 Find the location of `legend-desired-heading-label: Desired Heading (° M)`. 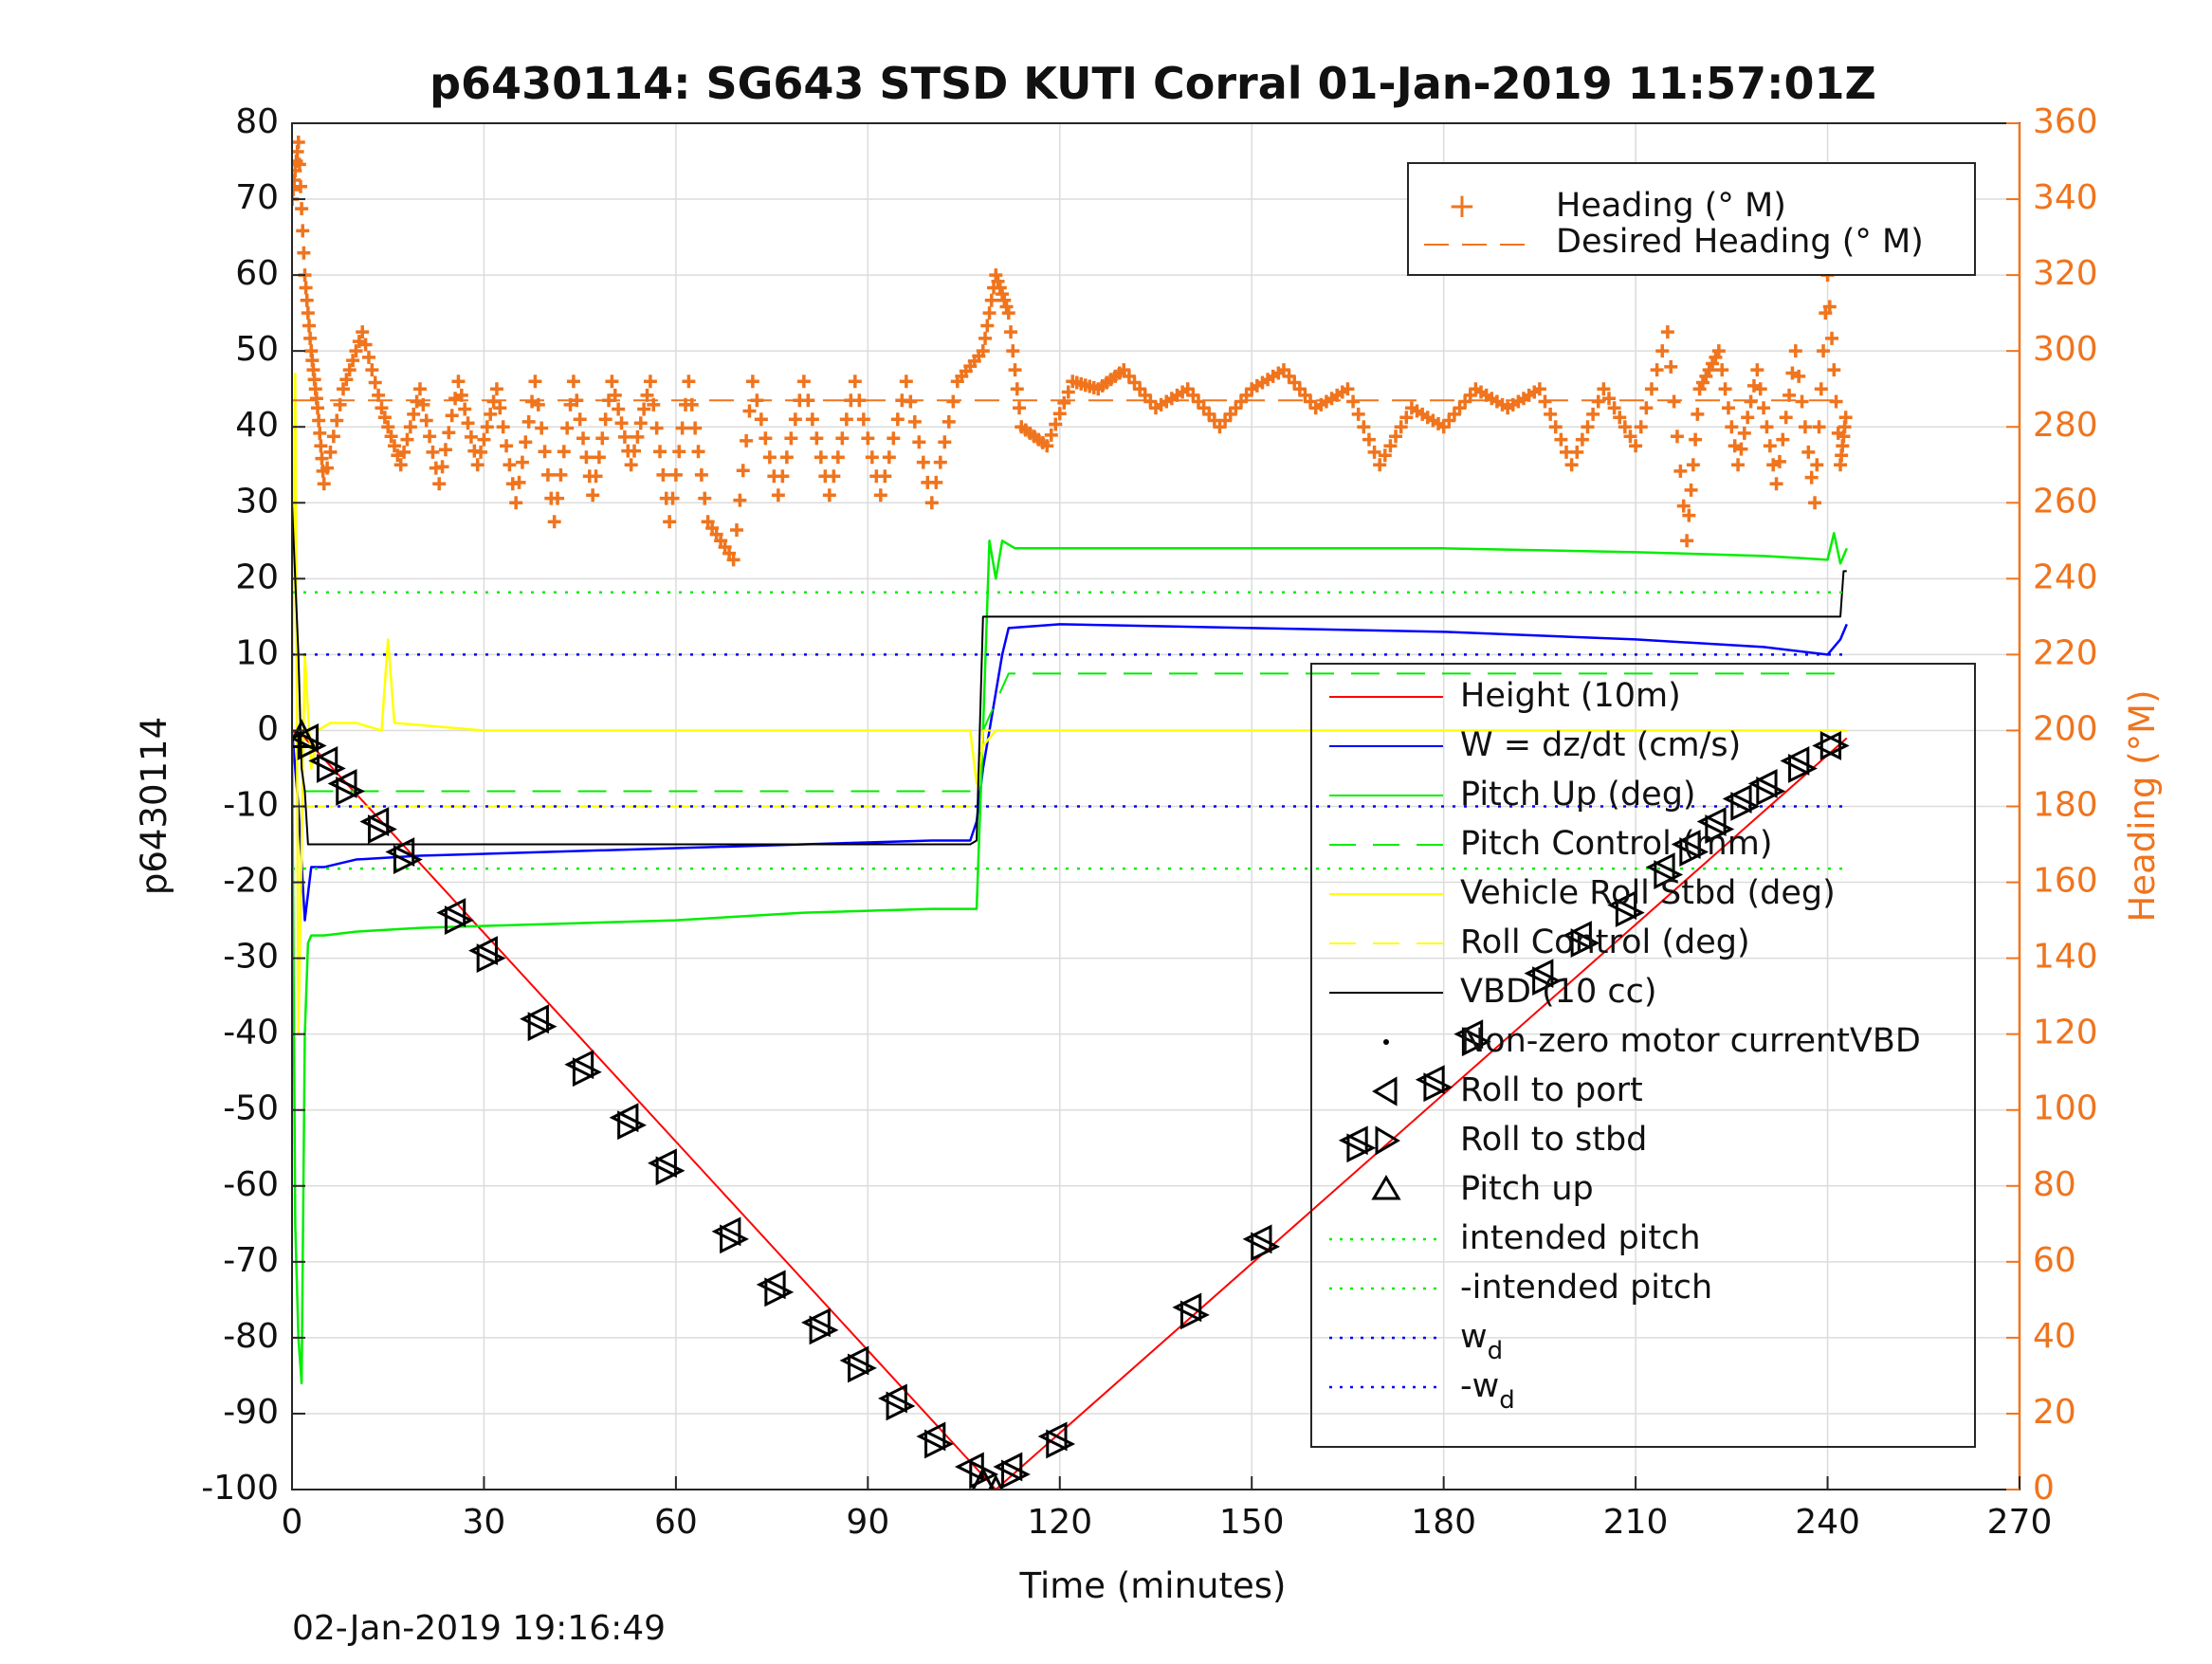

legend-desired-heading-label: Desired Heading (° M) is located at coordinates (1740, 242).